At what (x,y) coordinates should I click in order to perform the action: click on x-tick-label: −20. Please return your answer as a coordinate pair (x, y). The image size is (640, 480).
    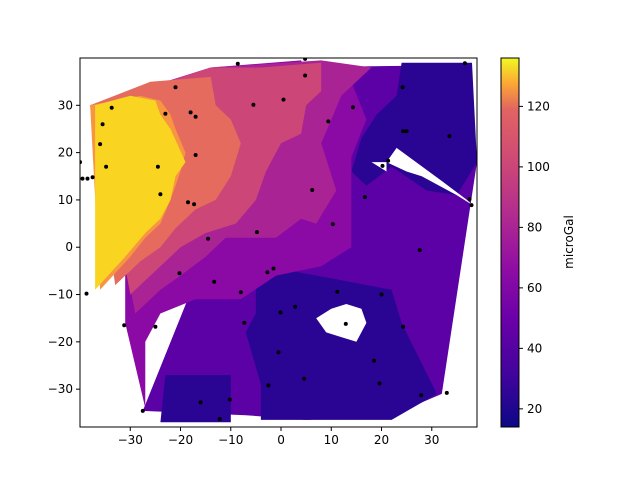
    Looking at the image, I should click on (180, 440).